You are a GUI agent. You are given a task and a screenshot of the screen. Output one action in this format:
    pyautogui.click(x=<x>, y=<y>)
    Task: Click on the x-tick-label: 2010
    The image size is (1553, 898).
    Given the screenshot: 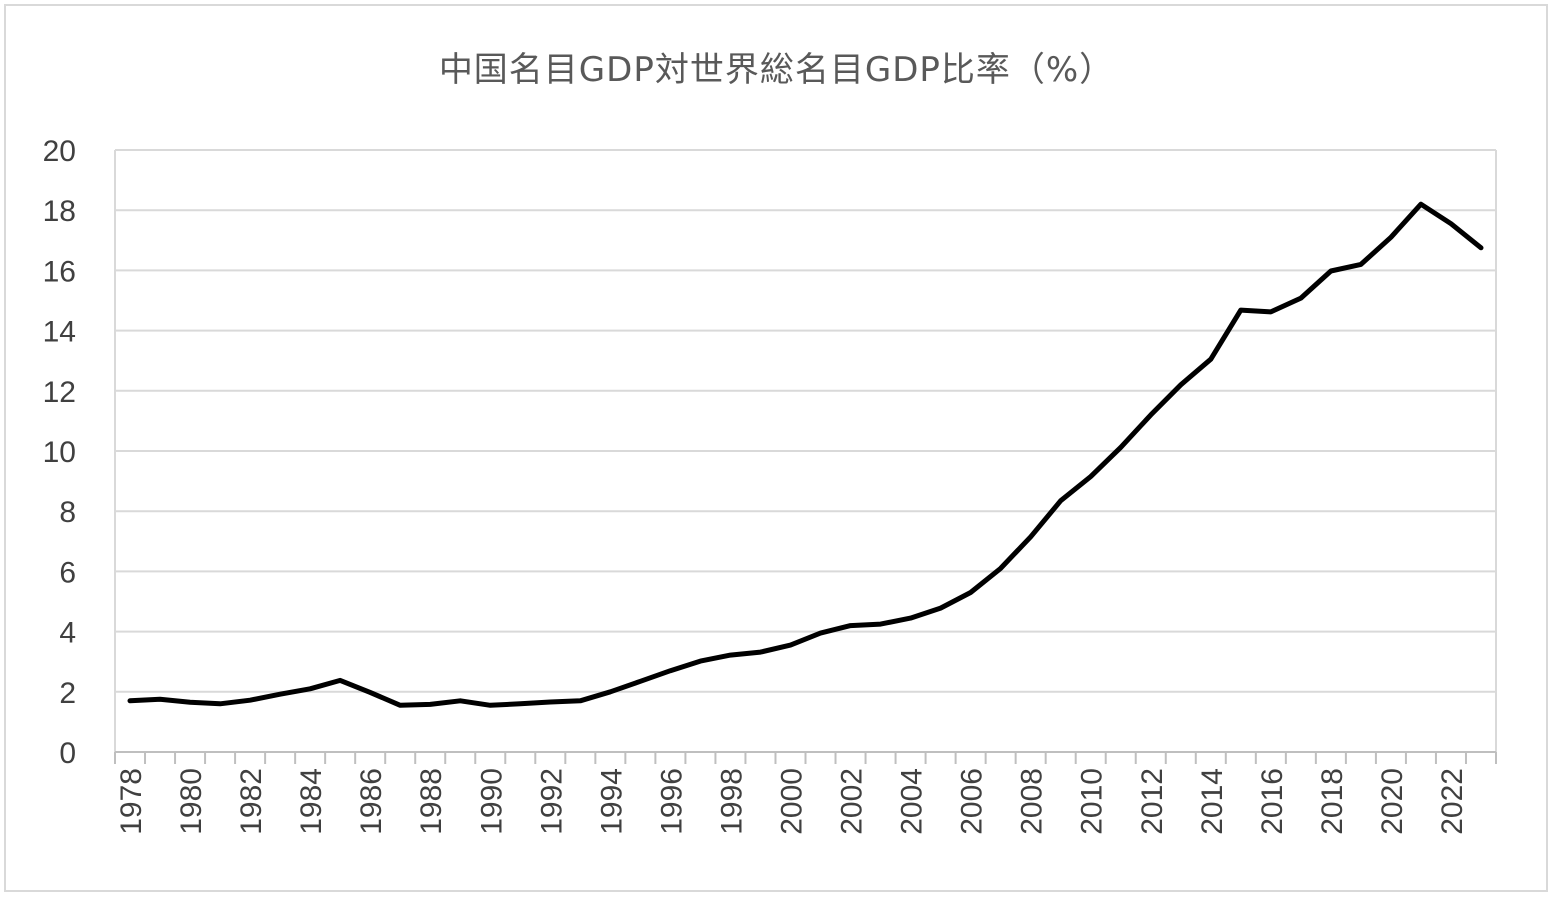 What is the action you would take?
    pyautogui.click(x=1092, y=801)
    